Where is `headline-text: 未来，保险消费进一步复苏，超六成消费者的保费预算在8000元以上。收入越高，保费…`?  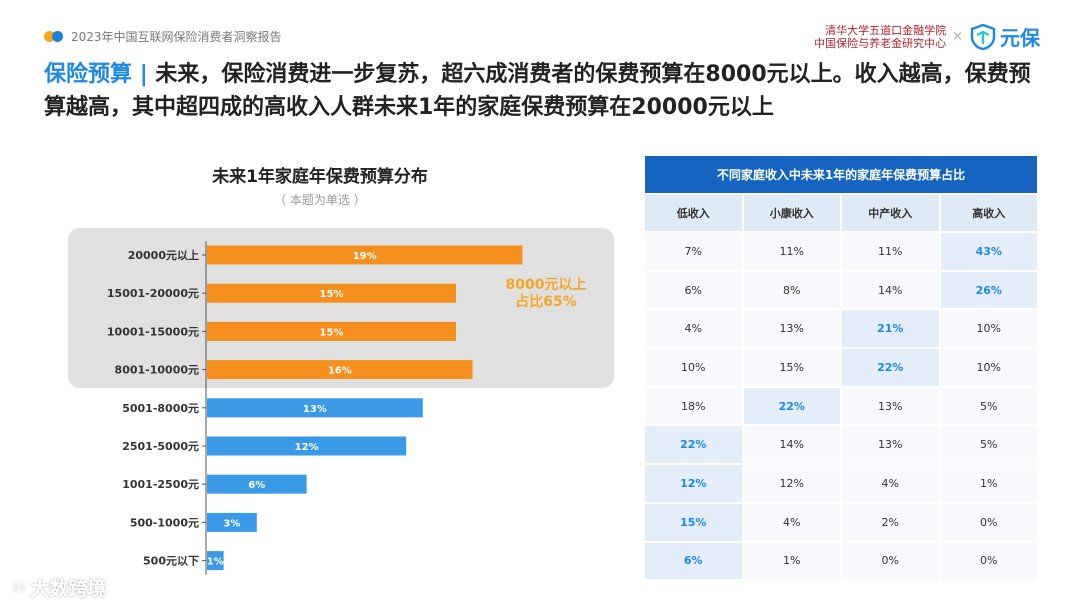 headline-text: 未来，保险消费进一步复苏，超六成消费者的保费预算在8000元以上。收入越高，保费… is located at coordinates (537, 91).